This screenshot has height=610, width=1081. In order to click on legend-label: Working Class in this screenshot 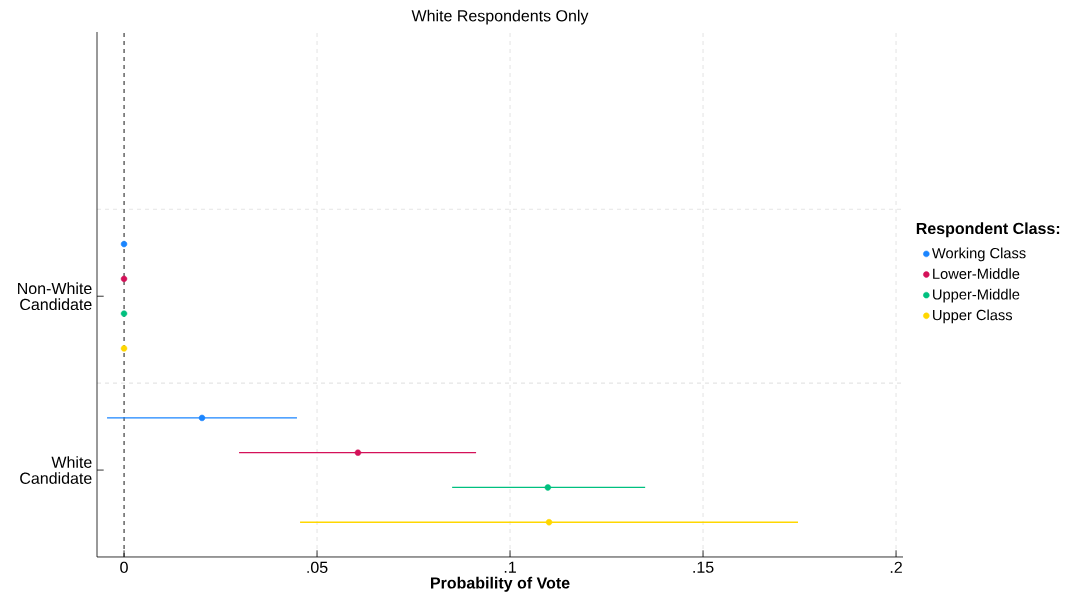, I will do `click(978, 254)`.